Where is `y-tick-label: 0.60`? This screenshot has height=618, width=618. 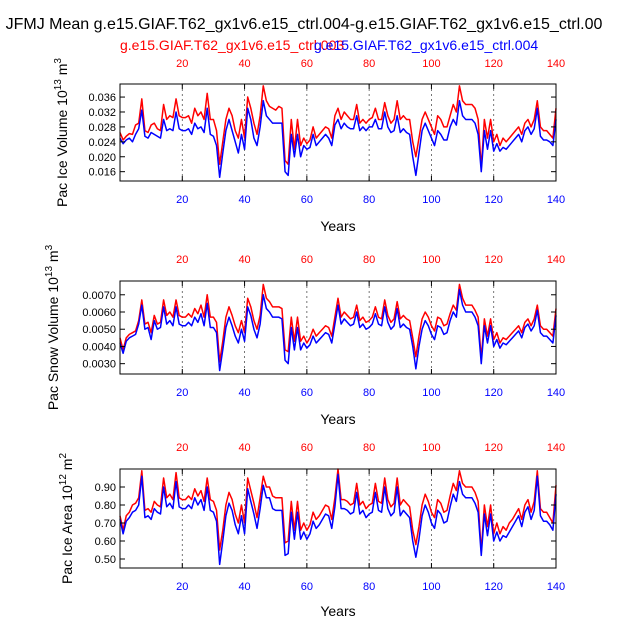
y-tick-label: 0.60 is located at coordinates (105, 542).